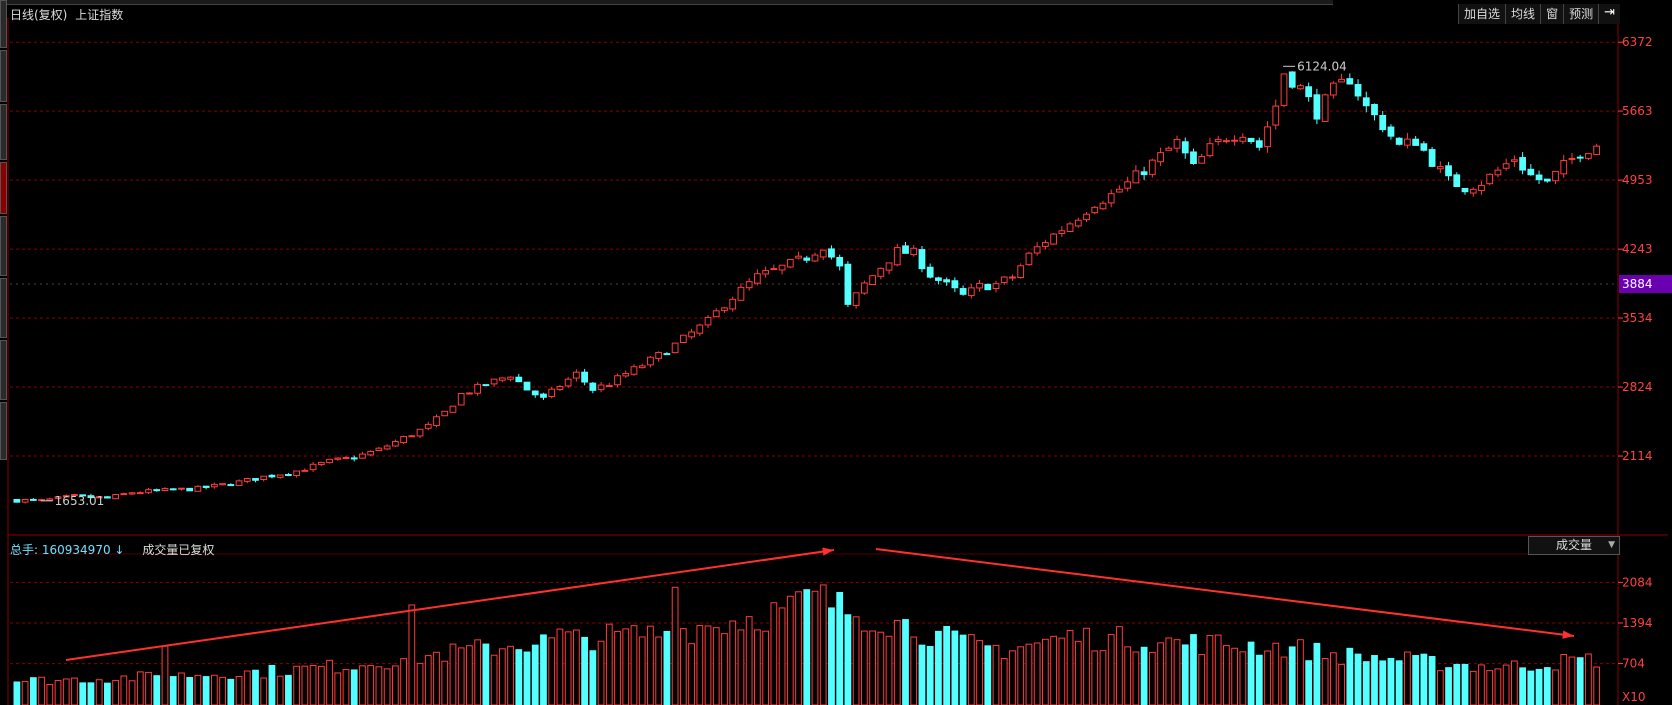 This screenshot has width=1672, height=705. What do you see at coordinates (1523, 14) in the screenshot?
I see `moving-average-button: 均线` at bounding box center [1523, 14].